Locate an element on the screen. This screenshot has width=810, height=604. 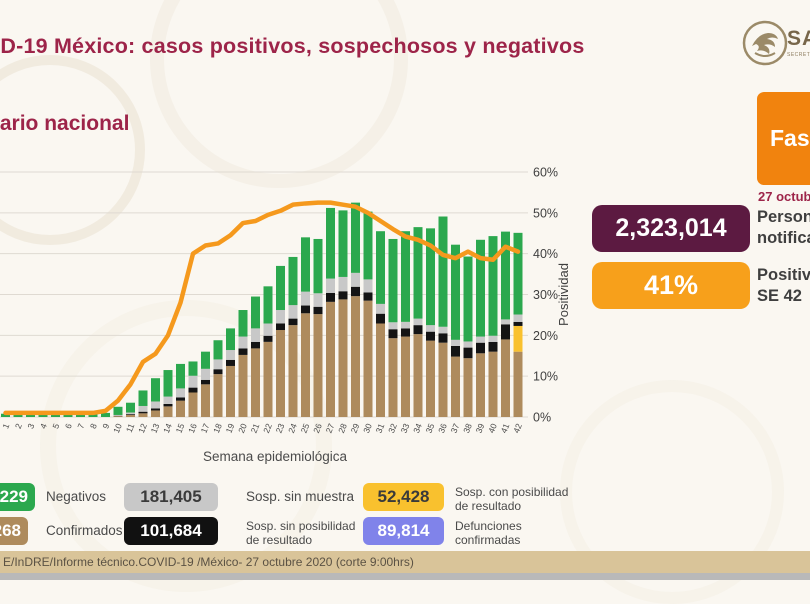
notified-total-badge: 2,323,014 is located at coordinates (671, 228).